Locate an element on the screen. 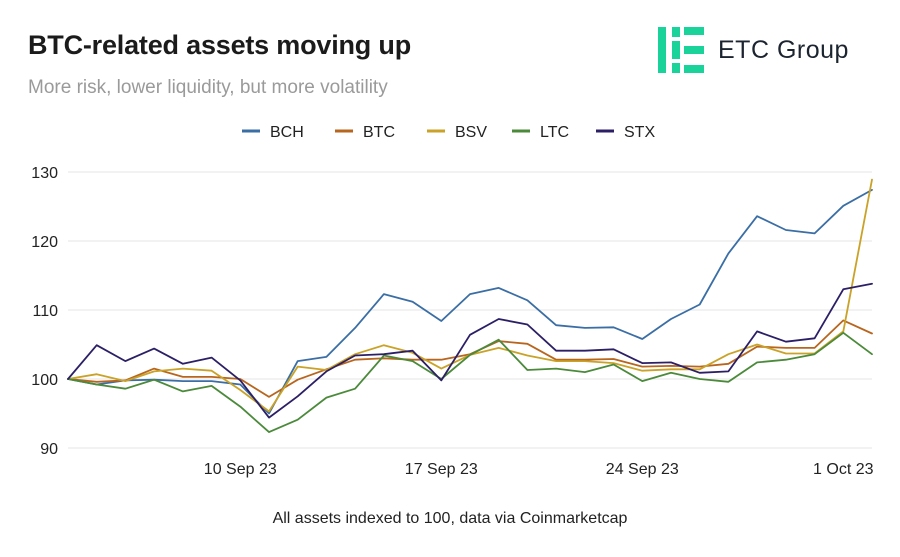 This screenshot has height=557, width=900. chart-legend: BCH BTC BSV LTC STX is located at coordinates (448, 132).